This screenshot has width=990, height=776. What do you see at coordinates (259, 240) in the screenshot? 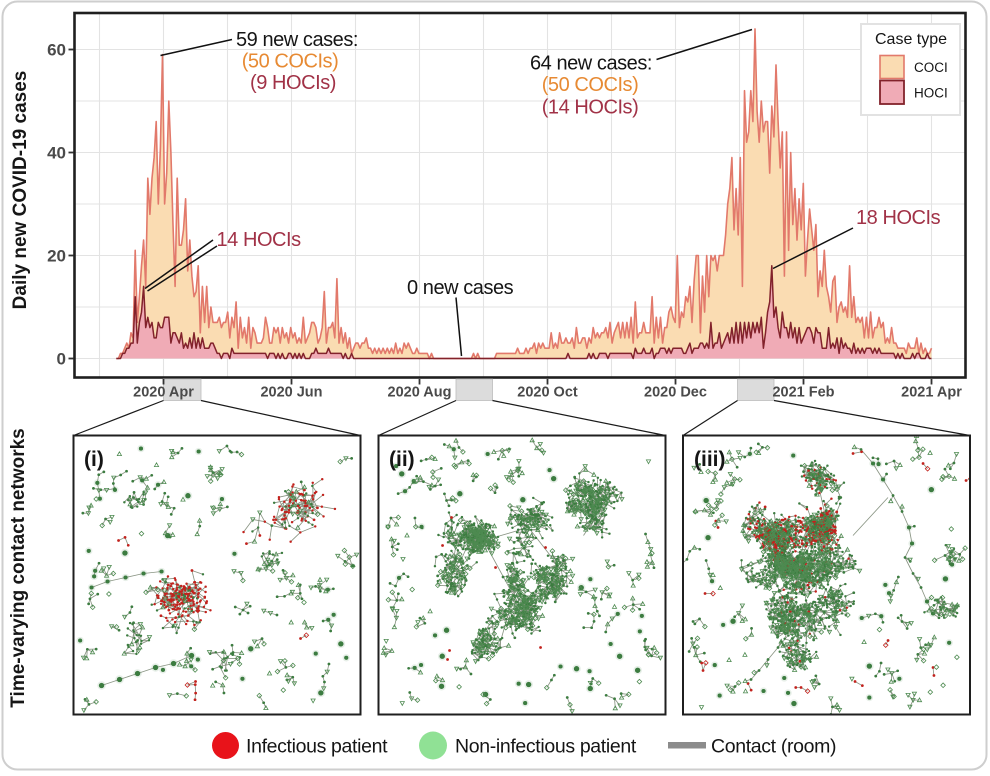
I see `svg-text: 14 HOCIs` at bounding box center [259, 240].